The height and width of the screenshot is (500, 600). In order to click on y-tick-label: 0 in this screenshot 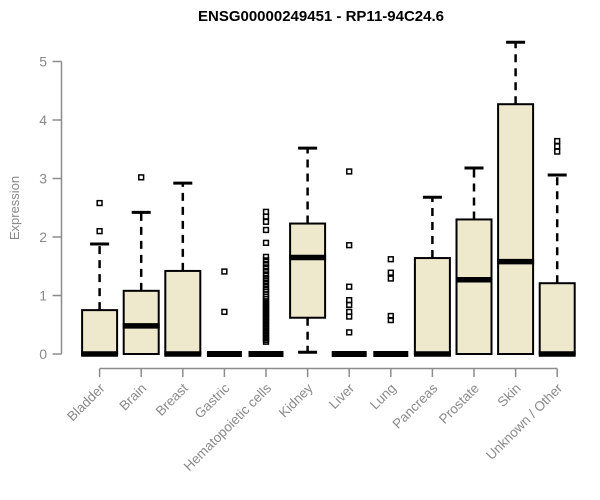, I will do `click(43, 354)`.